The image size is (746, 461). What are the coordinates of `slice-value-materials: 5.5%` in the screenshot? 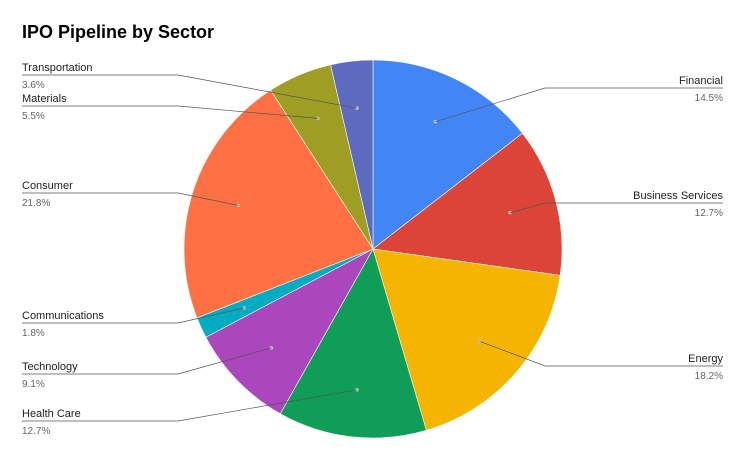 It's located at (33, 116).